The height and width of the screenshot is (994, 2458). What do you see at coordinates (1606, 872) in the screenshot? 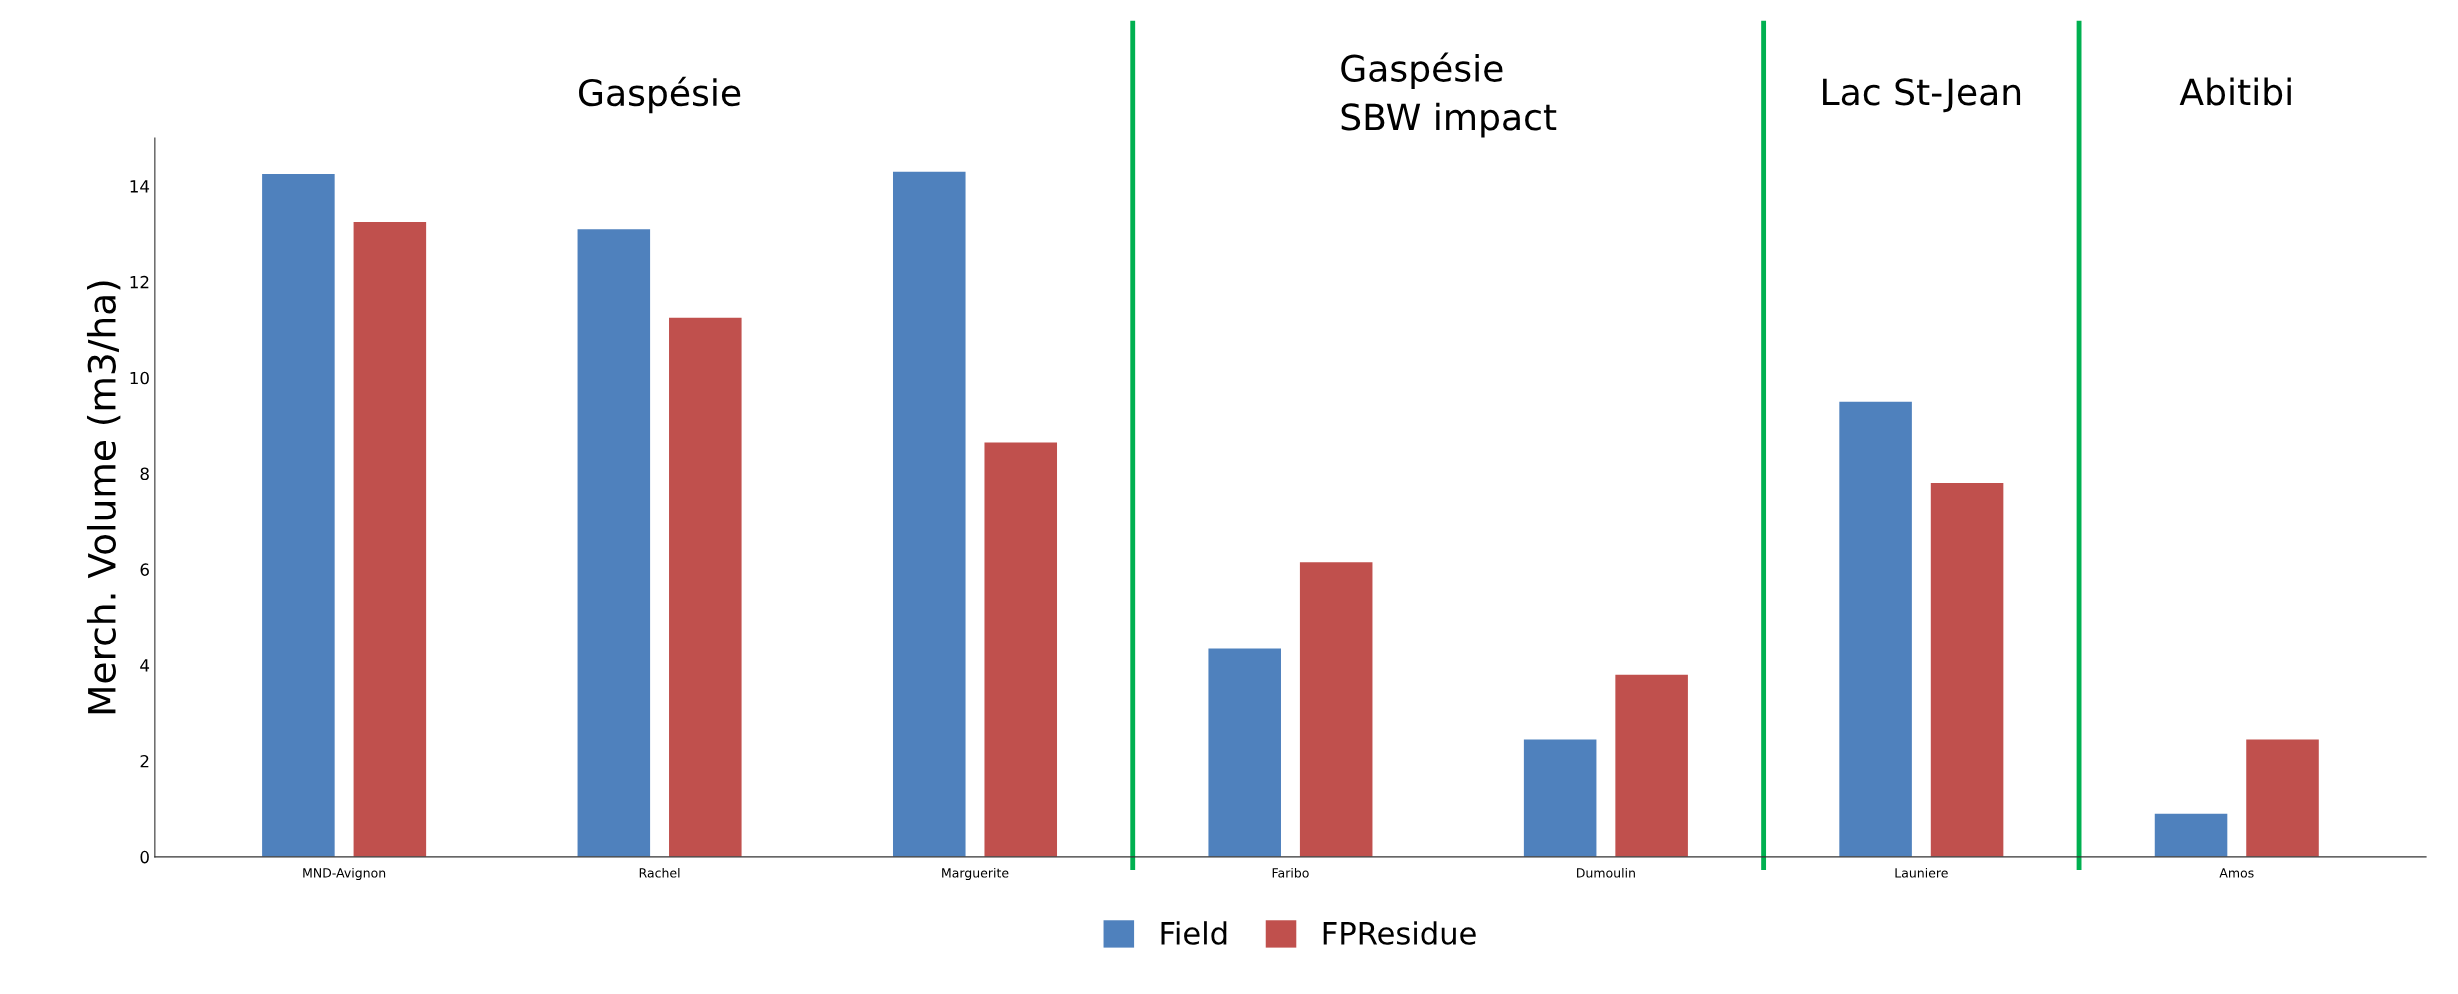
I see `x-tick-label: Dumoulin` at bounding box center [1606, 872].